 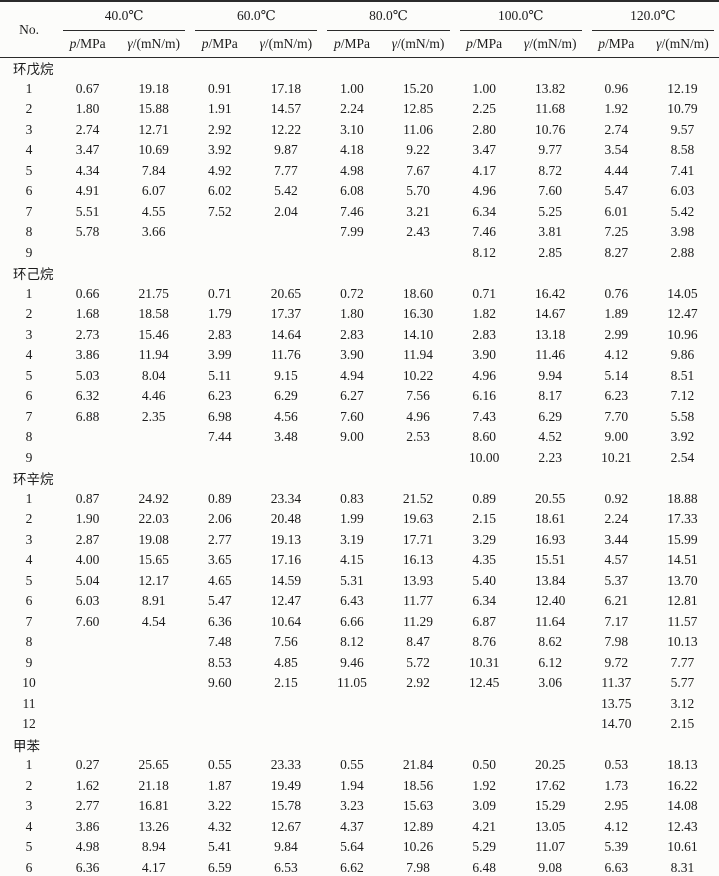 I want to click on pressure-value: 8.53, so click(x=219, y=662).